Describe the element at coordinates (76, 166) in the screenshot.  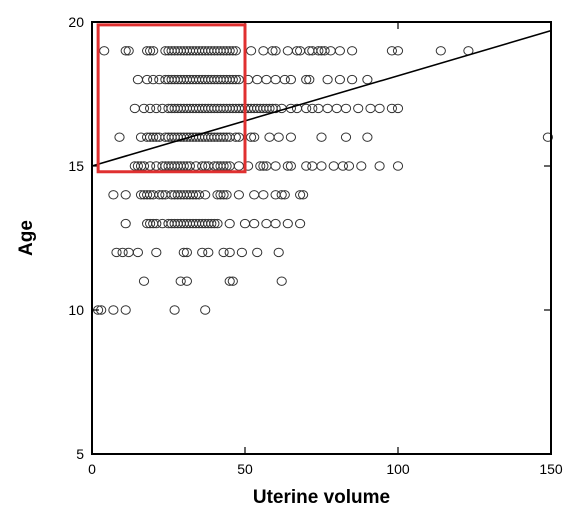
I see `y-tick-label: 15` at that location.